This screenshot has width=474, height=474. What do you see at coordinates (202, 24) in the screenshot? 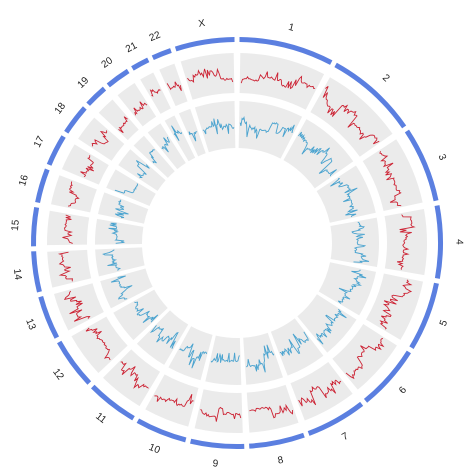
I see `chromosome-label: X` at bounding box center [202, 24].